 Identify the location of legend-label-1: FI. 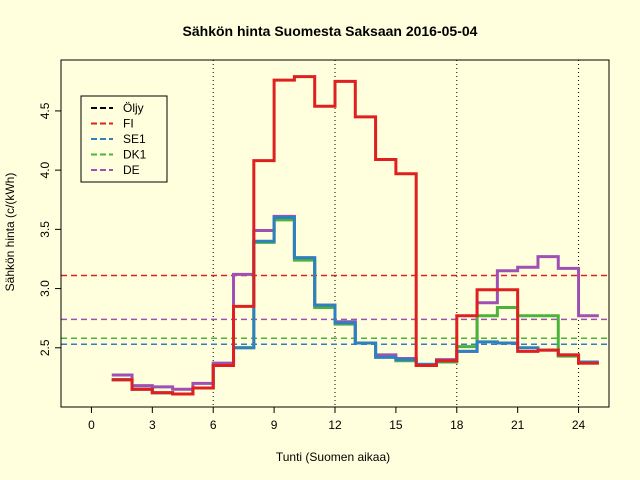
(128, 124).